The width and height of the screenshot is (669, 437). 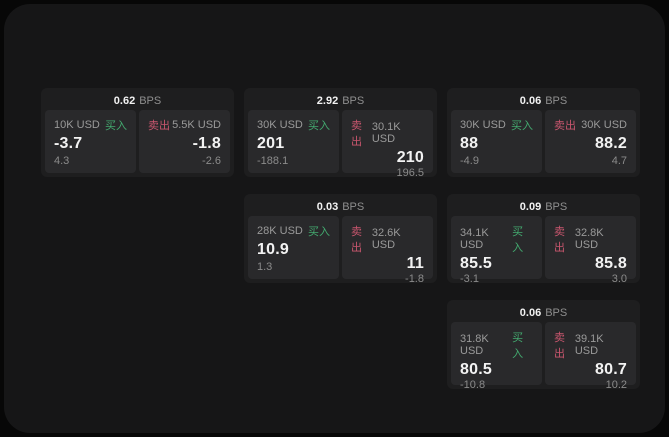 What do you see at coordinates (271, 143) in the screenshot?
I see `buy-price: 201` at bounding box center [271, 143].